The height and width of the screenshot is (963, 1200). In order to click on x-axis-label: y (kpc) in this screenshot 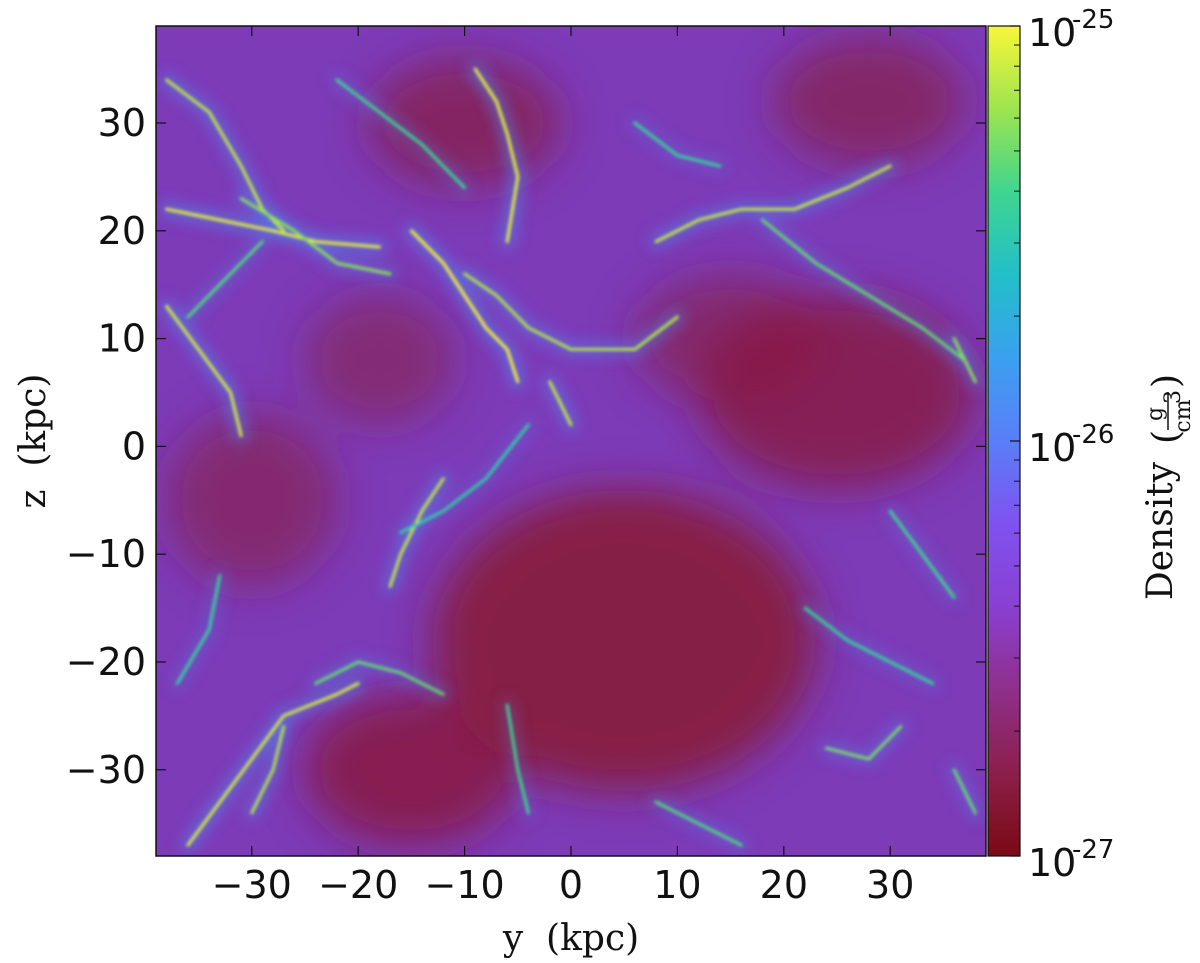, I will do `click(570, 938)`.